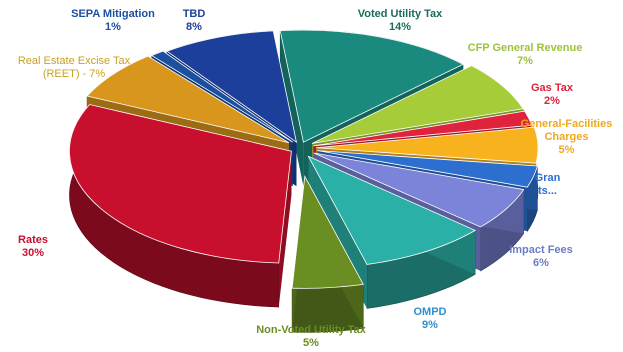  Describe the element at coordinates (74, 61) in the screenshot. I see `label-reet-name-line1: Real Estate Excise Tax` at that location.